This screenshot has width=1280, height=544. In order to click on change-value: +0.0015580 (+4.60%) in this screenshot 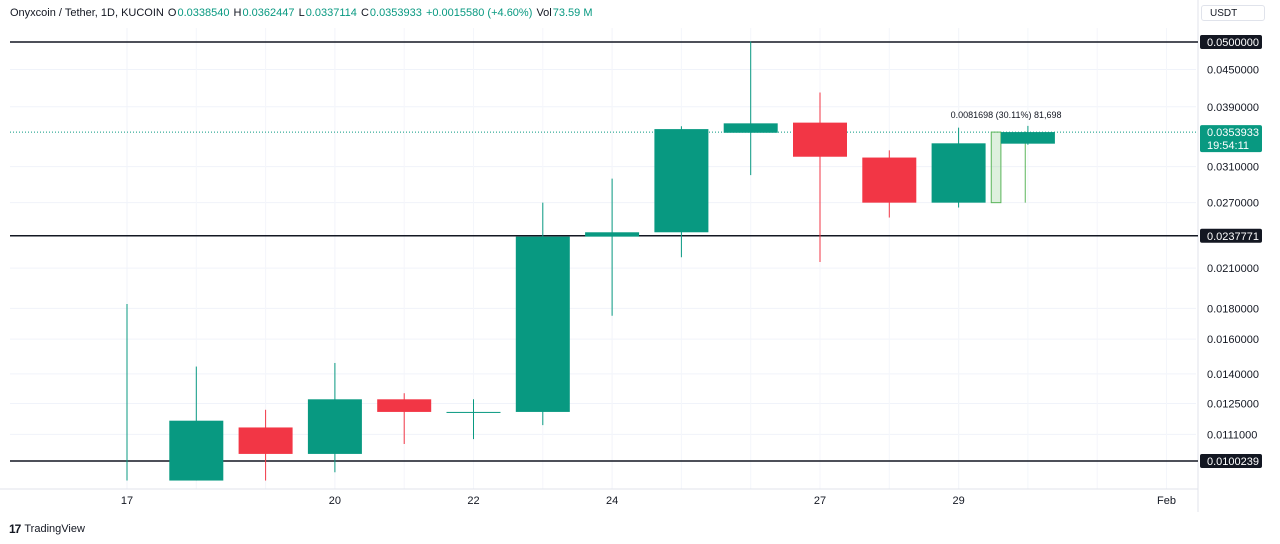, I will do `click(479, 13)`.